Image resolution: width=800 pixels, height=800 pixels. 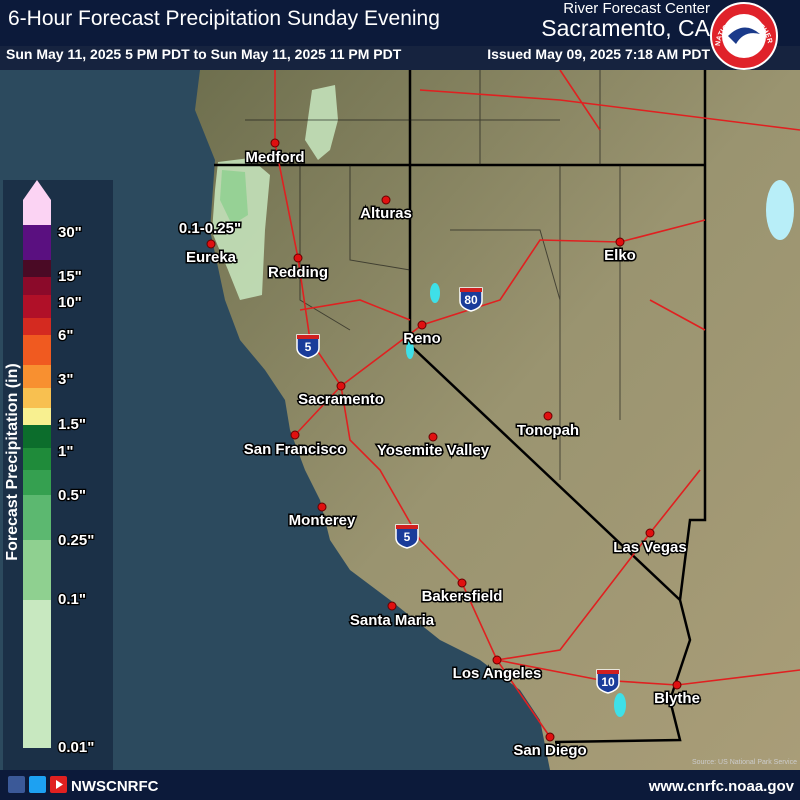 I want to click on legend-label: 3", so click(x=65, y=379).